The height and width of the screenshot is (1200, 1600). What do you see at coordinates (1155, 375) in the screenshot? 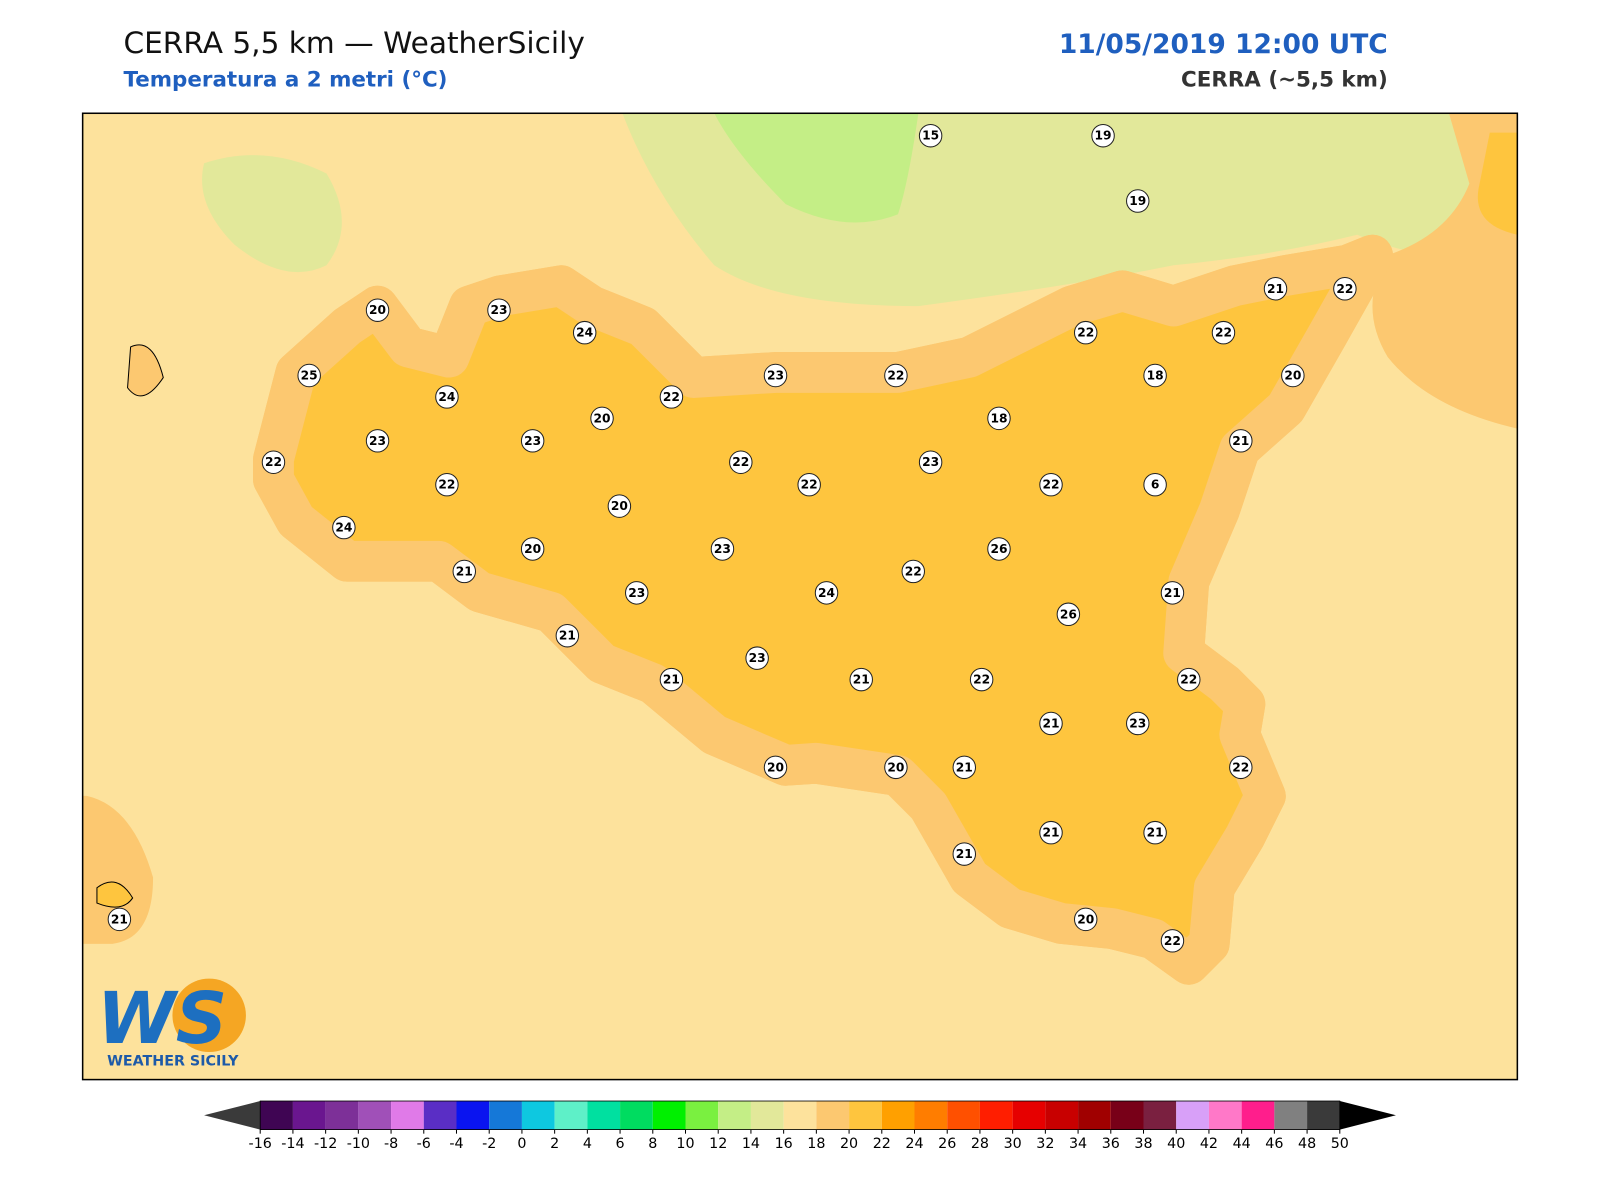
I see `station: 18` at bounding box center [1155, 375].